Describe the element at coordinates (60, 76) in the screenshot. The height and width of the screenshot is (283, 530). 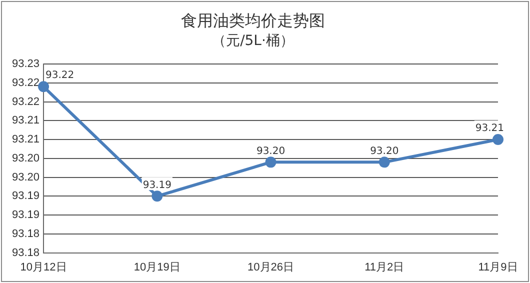
I see `data-label: 93.22` at that location.